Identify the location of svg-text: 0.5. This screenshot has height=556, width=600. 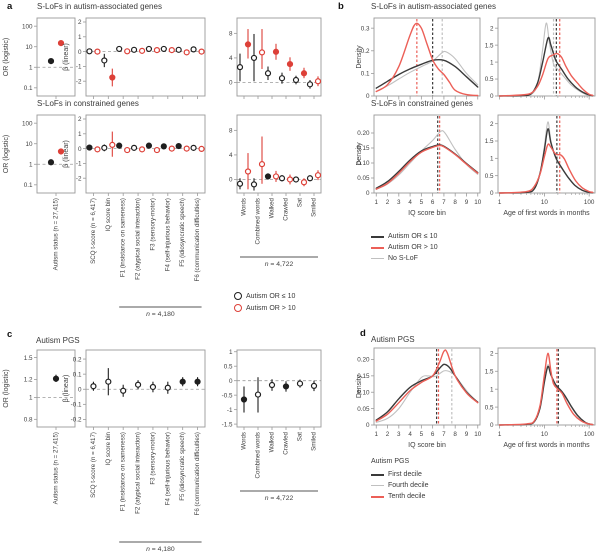
(228, 366).